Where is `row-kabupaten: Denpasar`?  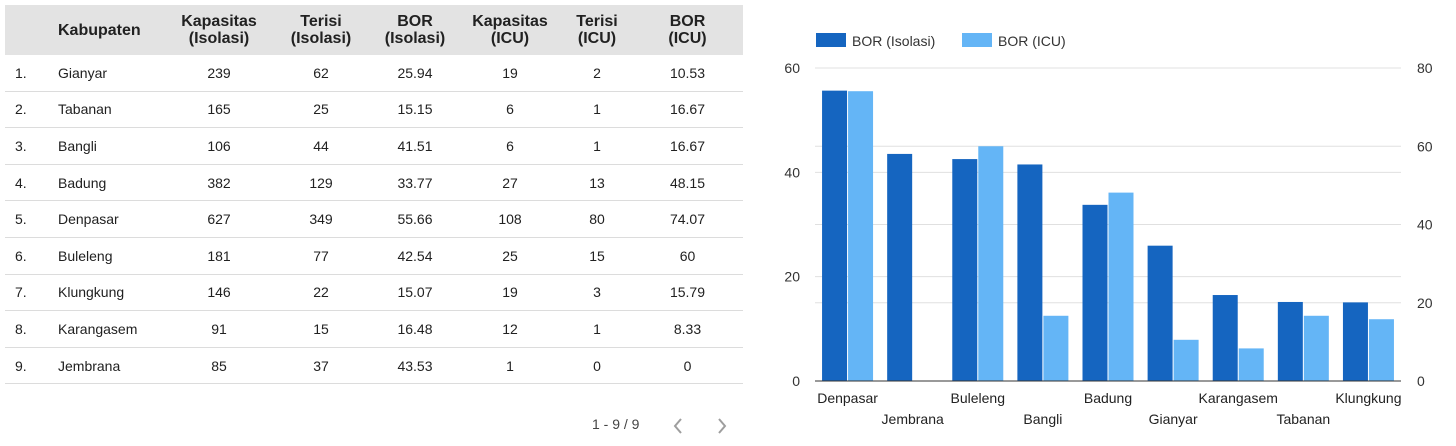 row-kabupaten: Denpasar is located at coordinates (105, 219).